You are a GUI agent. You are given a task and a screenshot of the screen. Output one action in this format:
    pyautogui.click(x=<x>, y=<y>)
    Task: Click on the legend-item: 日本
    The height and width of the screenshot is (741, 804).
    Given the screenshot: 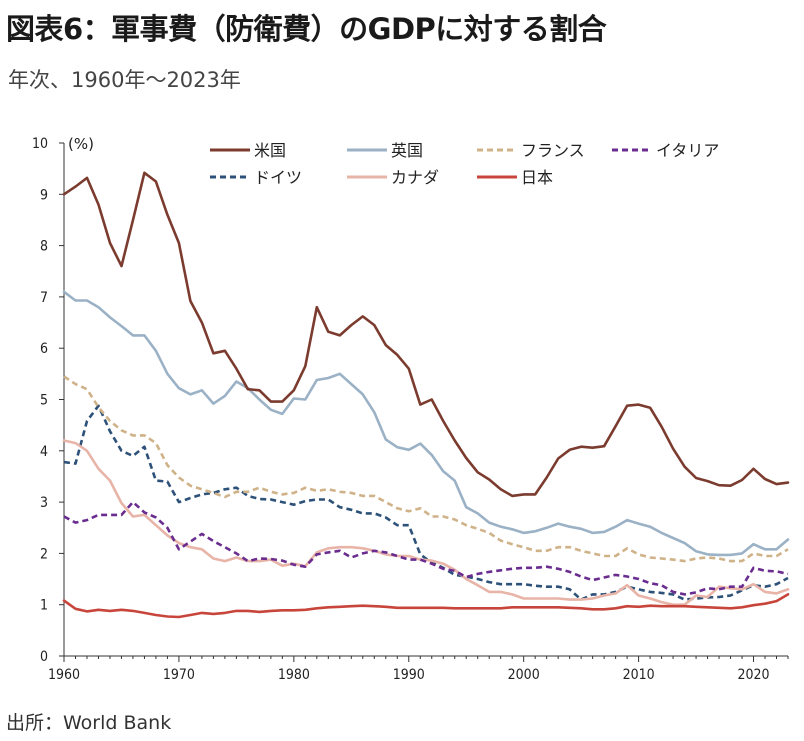 What is the action you would take?
    pyautogui.click(x=515, y=177)
    